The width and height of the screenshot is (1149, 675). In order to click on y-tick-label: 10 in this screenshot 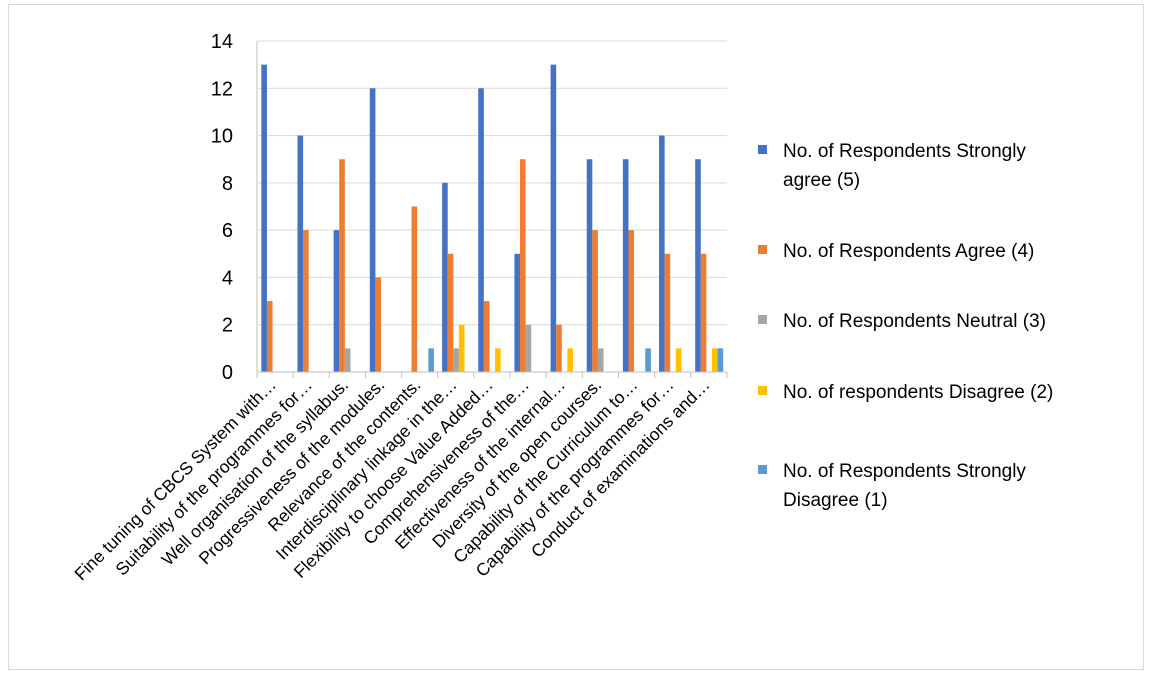, I will do `click(222, 137)`.